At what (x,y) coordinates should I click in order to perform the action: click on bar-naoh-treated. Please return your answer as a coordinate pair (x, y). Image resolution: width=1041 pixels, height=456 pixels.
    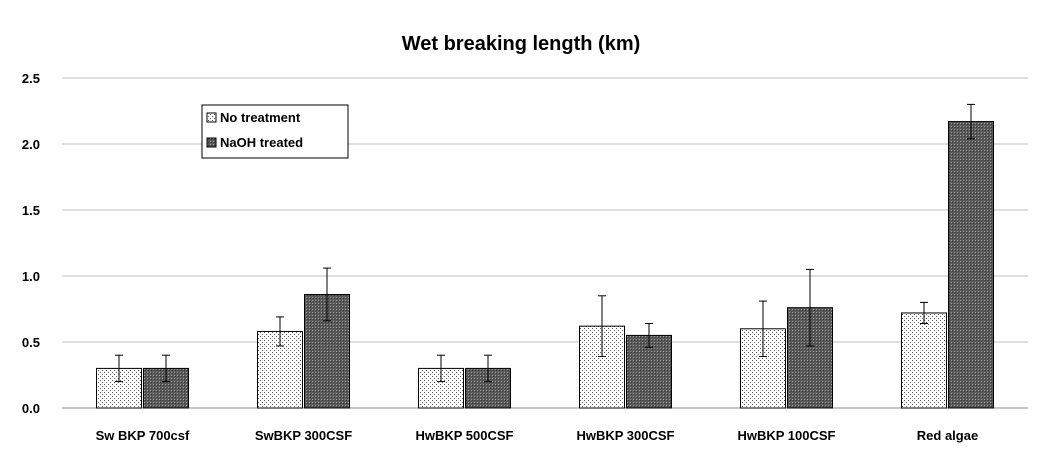
    Looking at the image, I should click on (971, 265).